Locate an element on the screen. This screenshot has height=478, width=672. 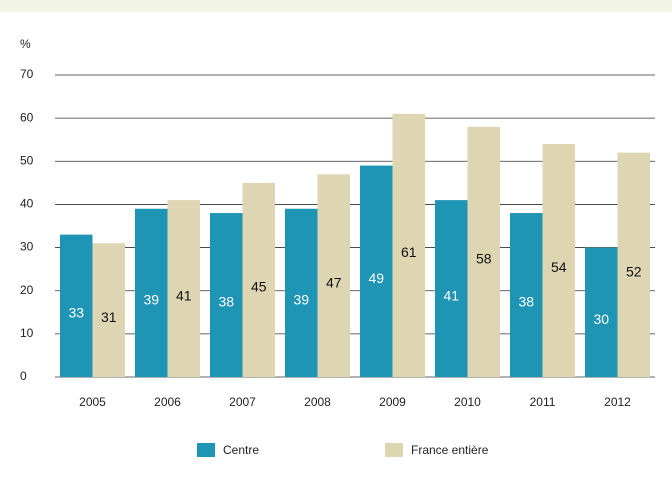
y-tick-label: 50 is located at coordinates (27, 160).